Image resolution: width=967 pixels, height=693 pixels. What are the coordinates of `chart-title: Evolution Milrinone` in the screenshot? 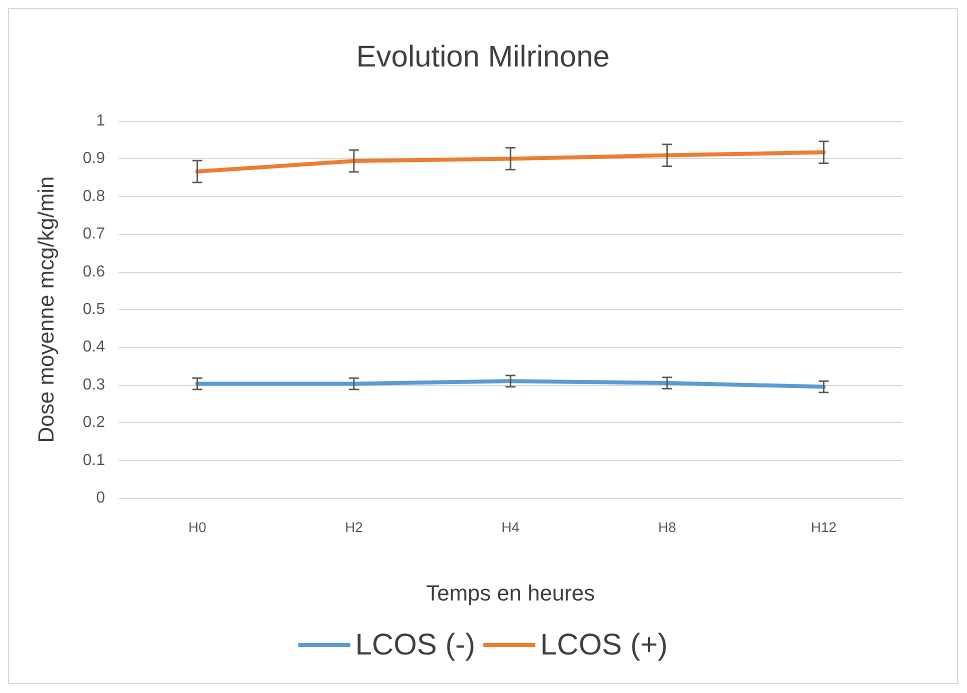 It's located at (483, 57).